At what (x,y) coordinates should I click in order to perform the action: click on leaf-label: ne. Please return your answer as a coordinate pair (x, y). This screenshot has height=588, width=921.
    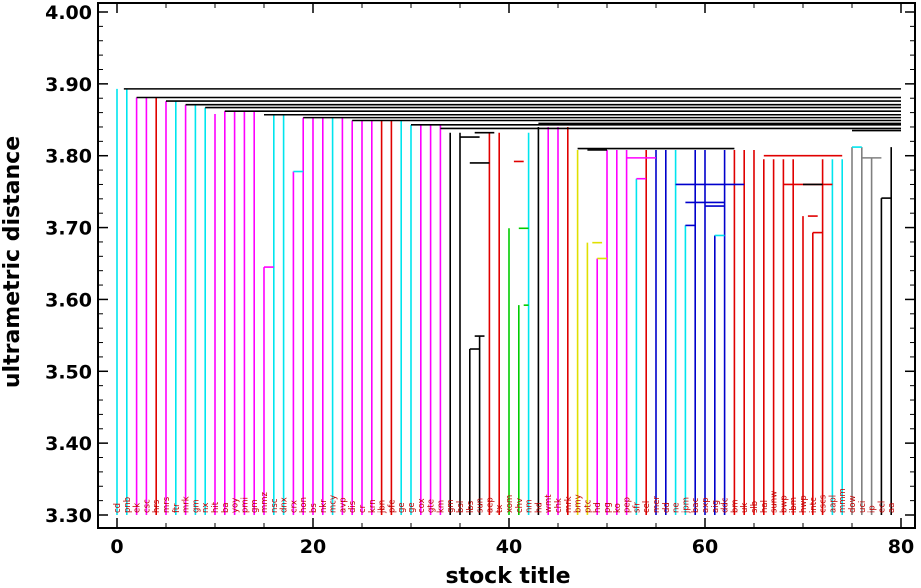
    Looking at the image, I should click on (677, 507).